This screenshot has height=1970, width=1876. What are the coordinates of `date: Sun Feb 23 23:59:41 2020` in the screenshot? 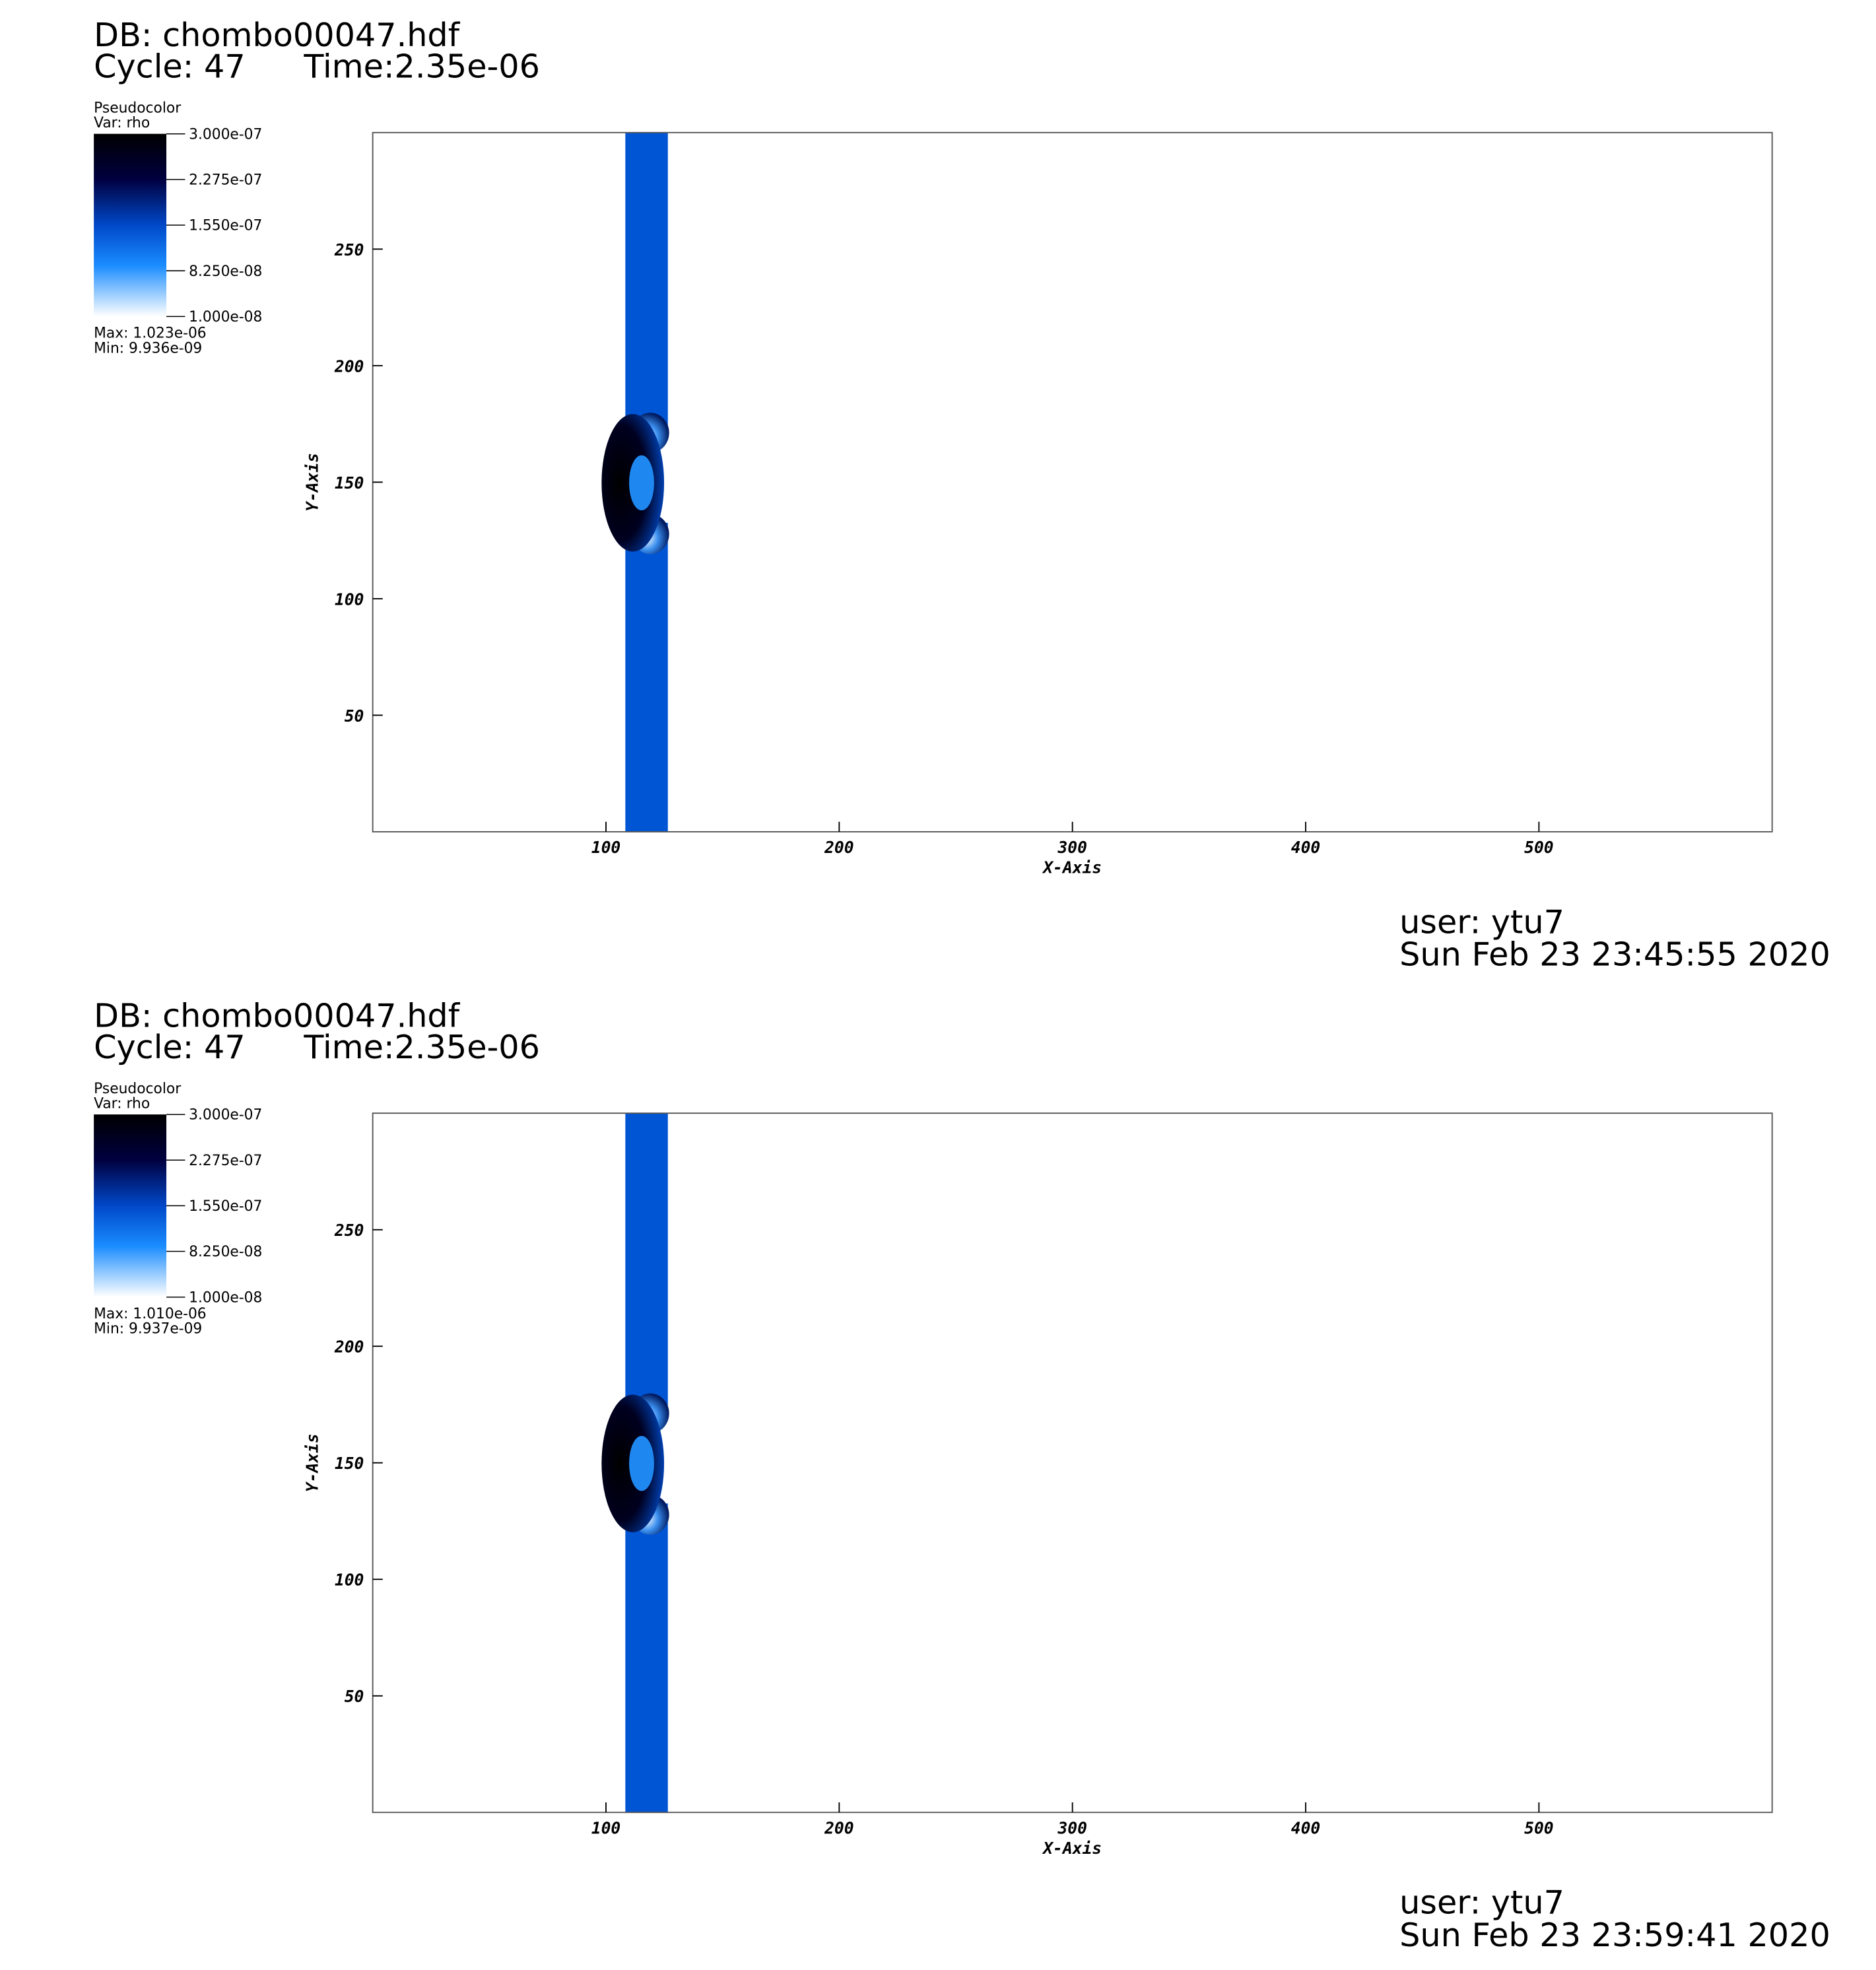 It's located at (1614, 1935).